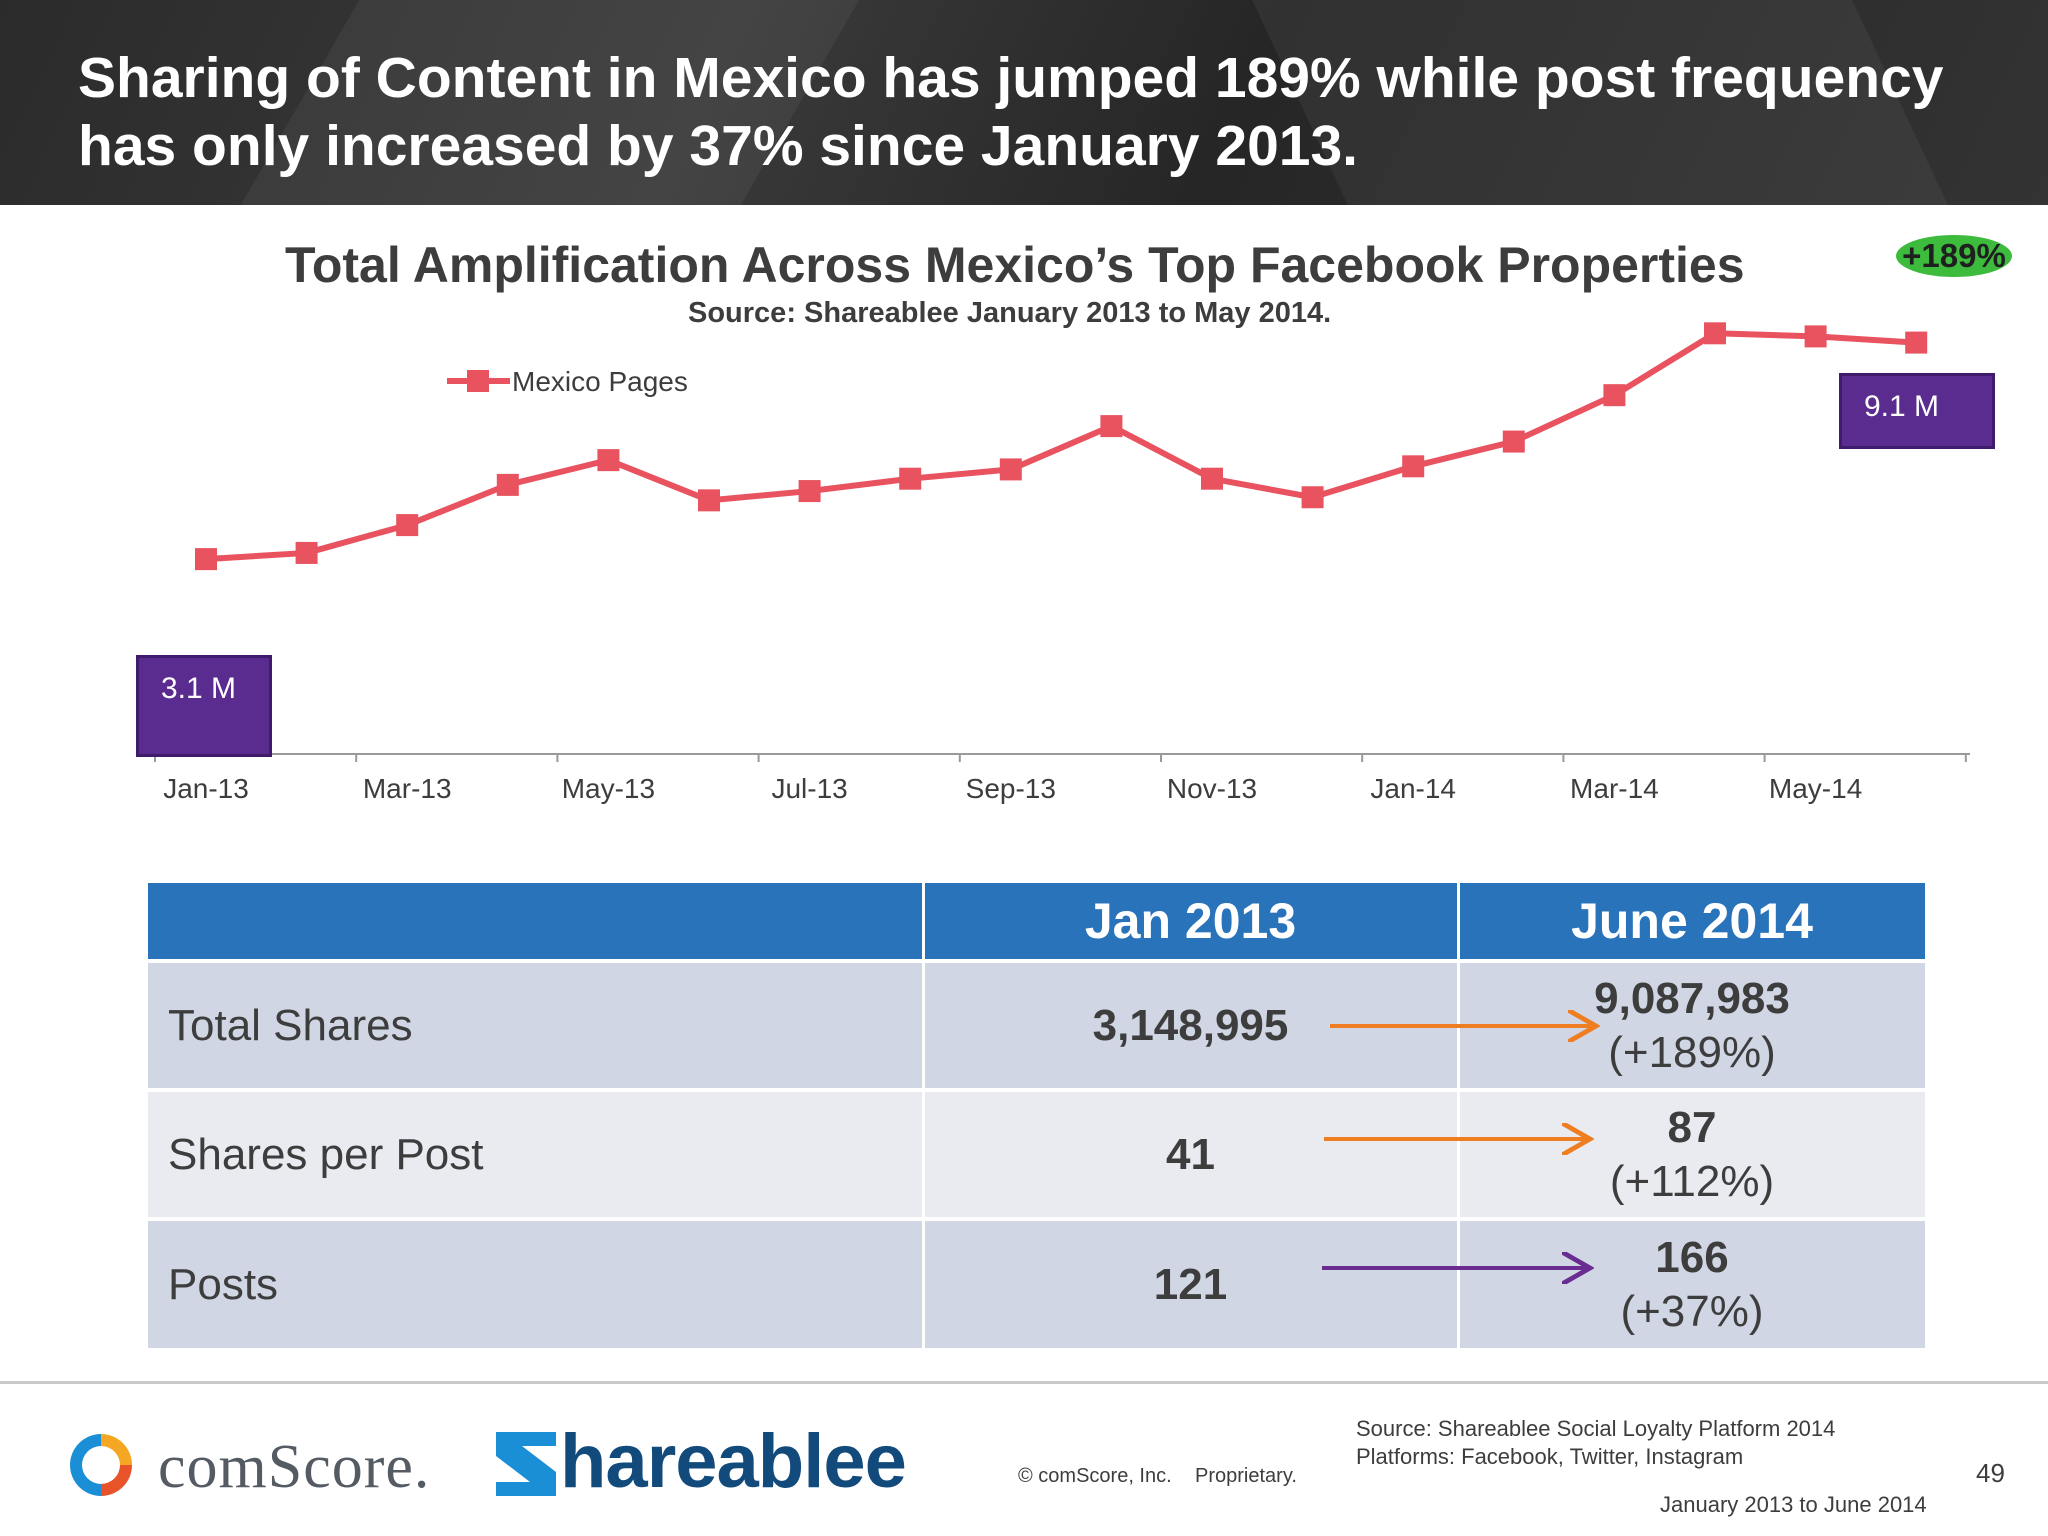 Image resolution: width=2048 pixels, height=1536 pixels. I want to click on page-number: 49, so click(1990, 1473).